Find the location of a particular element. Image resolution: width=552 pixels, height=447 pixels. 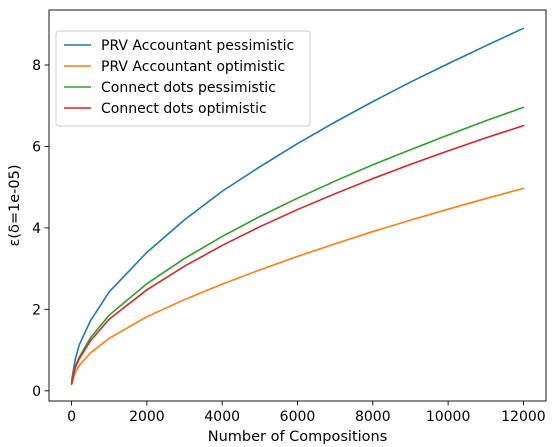

x-tick-label: 8000 is located at coordinates (373, 417).